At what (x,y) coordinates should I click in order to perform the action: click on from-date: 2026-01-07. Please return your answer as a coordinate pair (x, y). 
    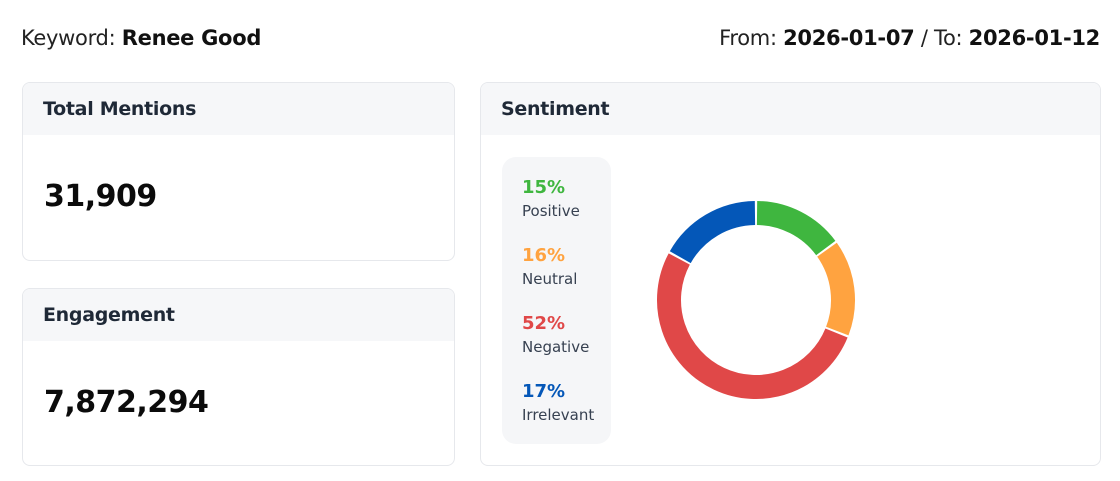
    Looking at the image, I should click on (849, 38).